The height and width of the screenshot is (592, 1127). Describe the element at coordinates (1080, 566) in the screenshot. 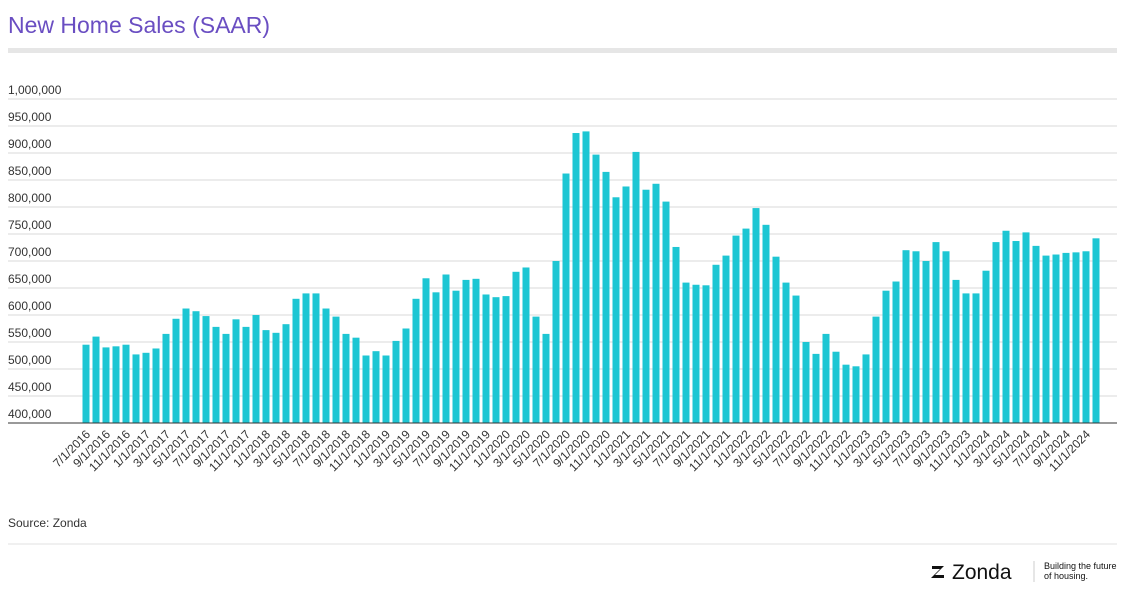

I see `tagline: Building the future` at that location.